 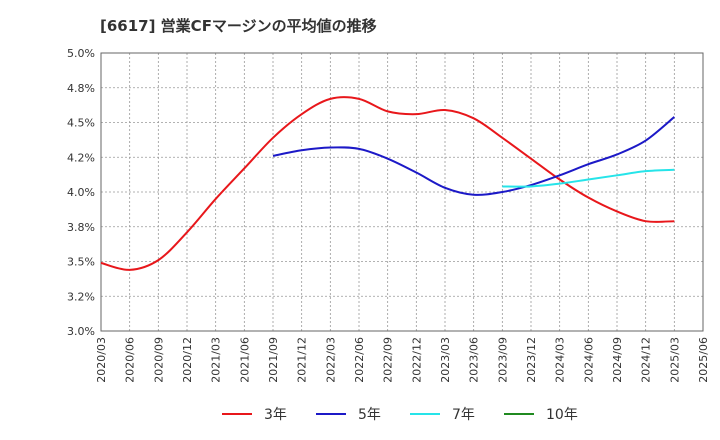 I want to click on x-tick-label: 2021/12, so click(x=302, y=360).